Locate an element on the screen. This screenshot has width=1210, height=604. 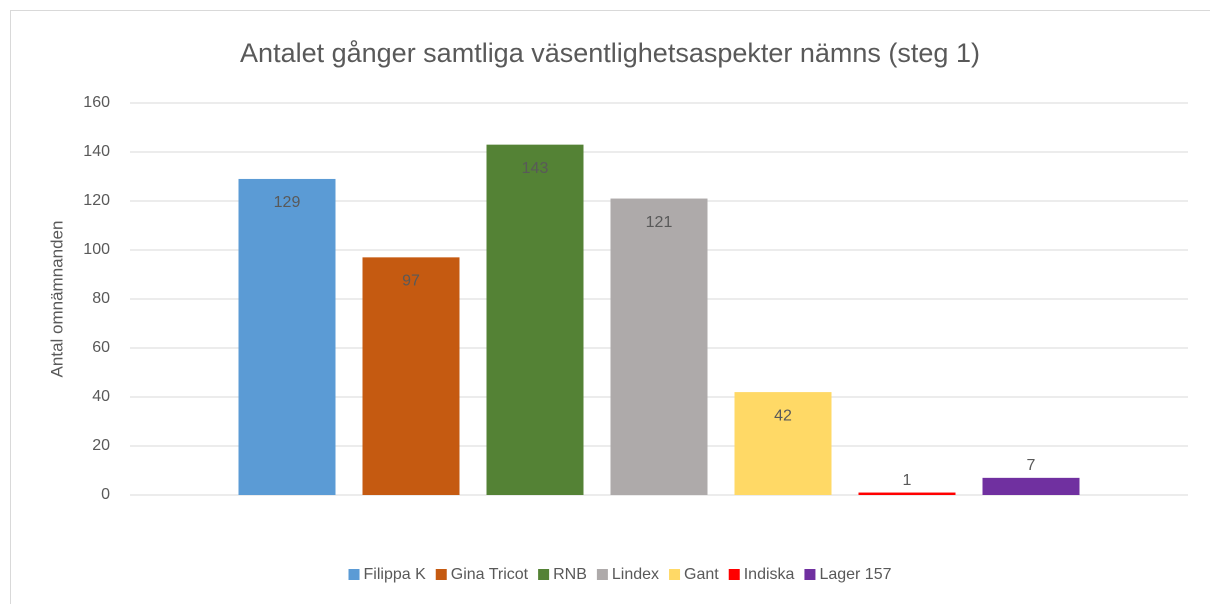
data-label: 97 is located at coordinates (411, 281).